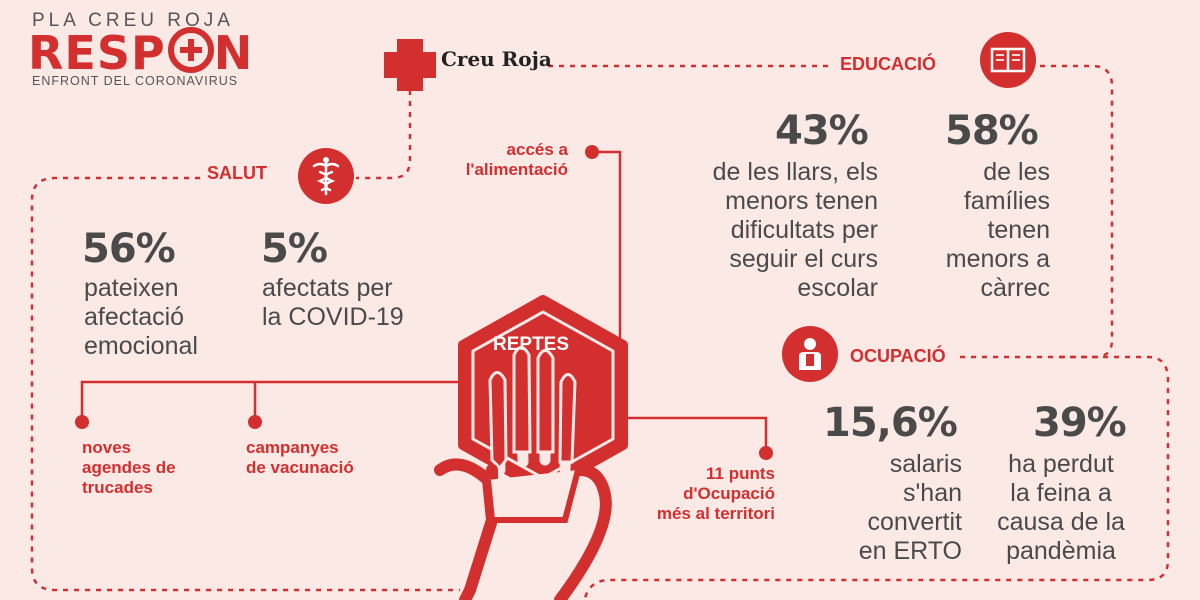  I want to click on salut-action-calls: noves agendes de trucades, so click(129, 468).